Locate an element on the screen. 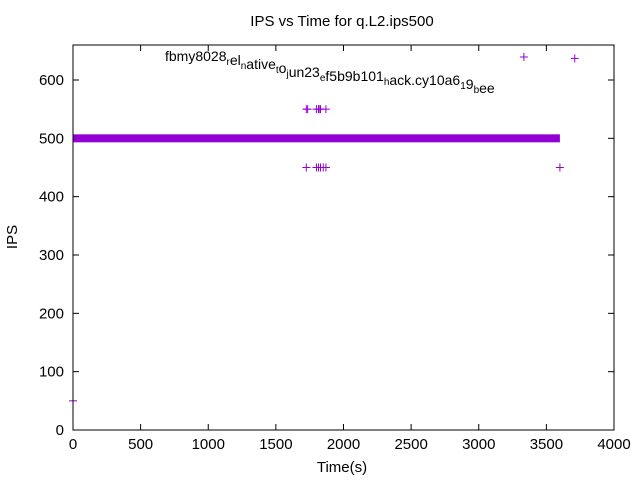 This screenshot has width=640, height=480. x-tick-label: 2500 is located at coordinates (410, 444).